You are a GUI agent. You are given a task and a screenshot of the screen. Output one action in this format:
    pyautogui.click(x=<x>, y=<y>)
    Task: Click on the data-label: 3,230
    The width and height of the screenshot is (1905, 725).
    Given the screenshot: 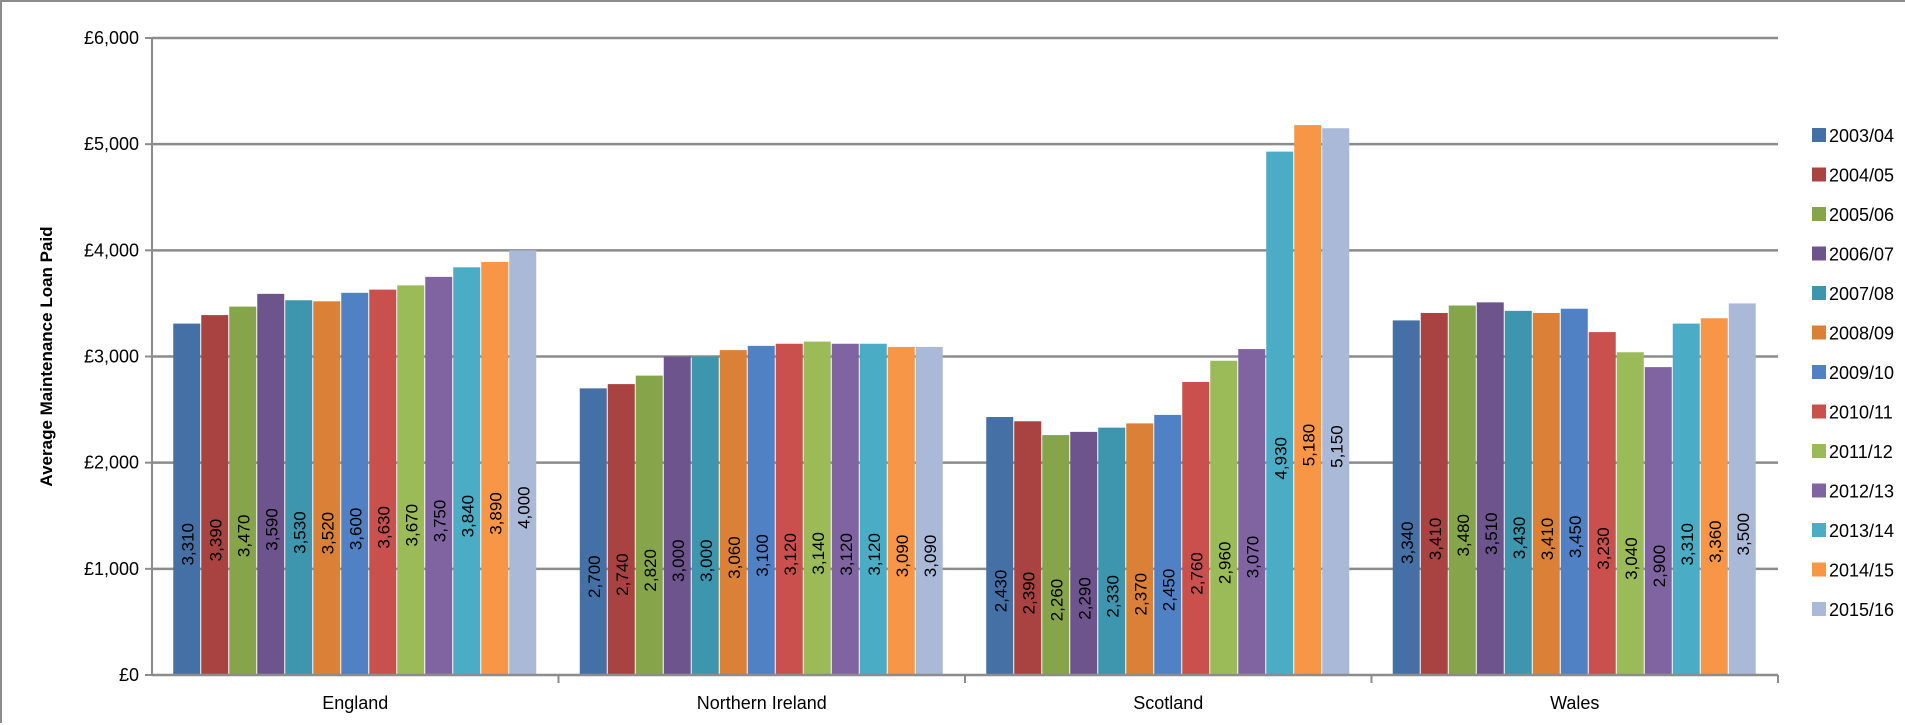 What is the action you would take?
    pyautogui.click(x=1603, y=548)
    